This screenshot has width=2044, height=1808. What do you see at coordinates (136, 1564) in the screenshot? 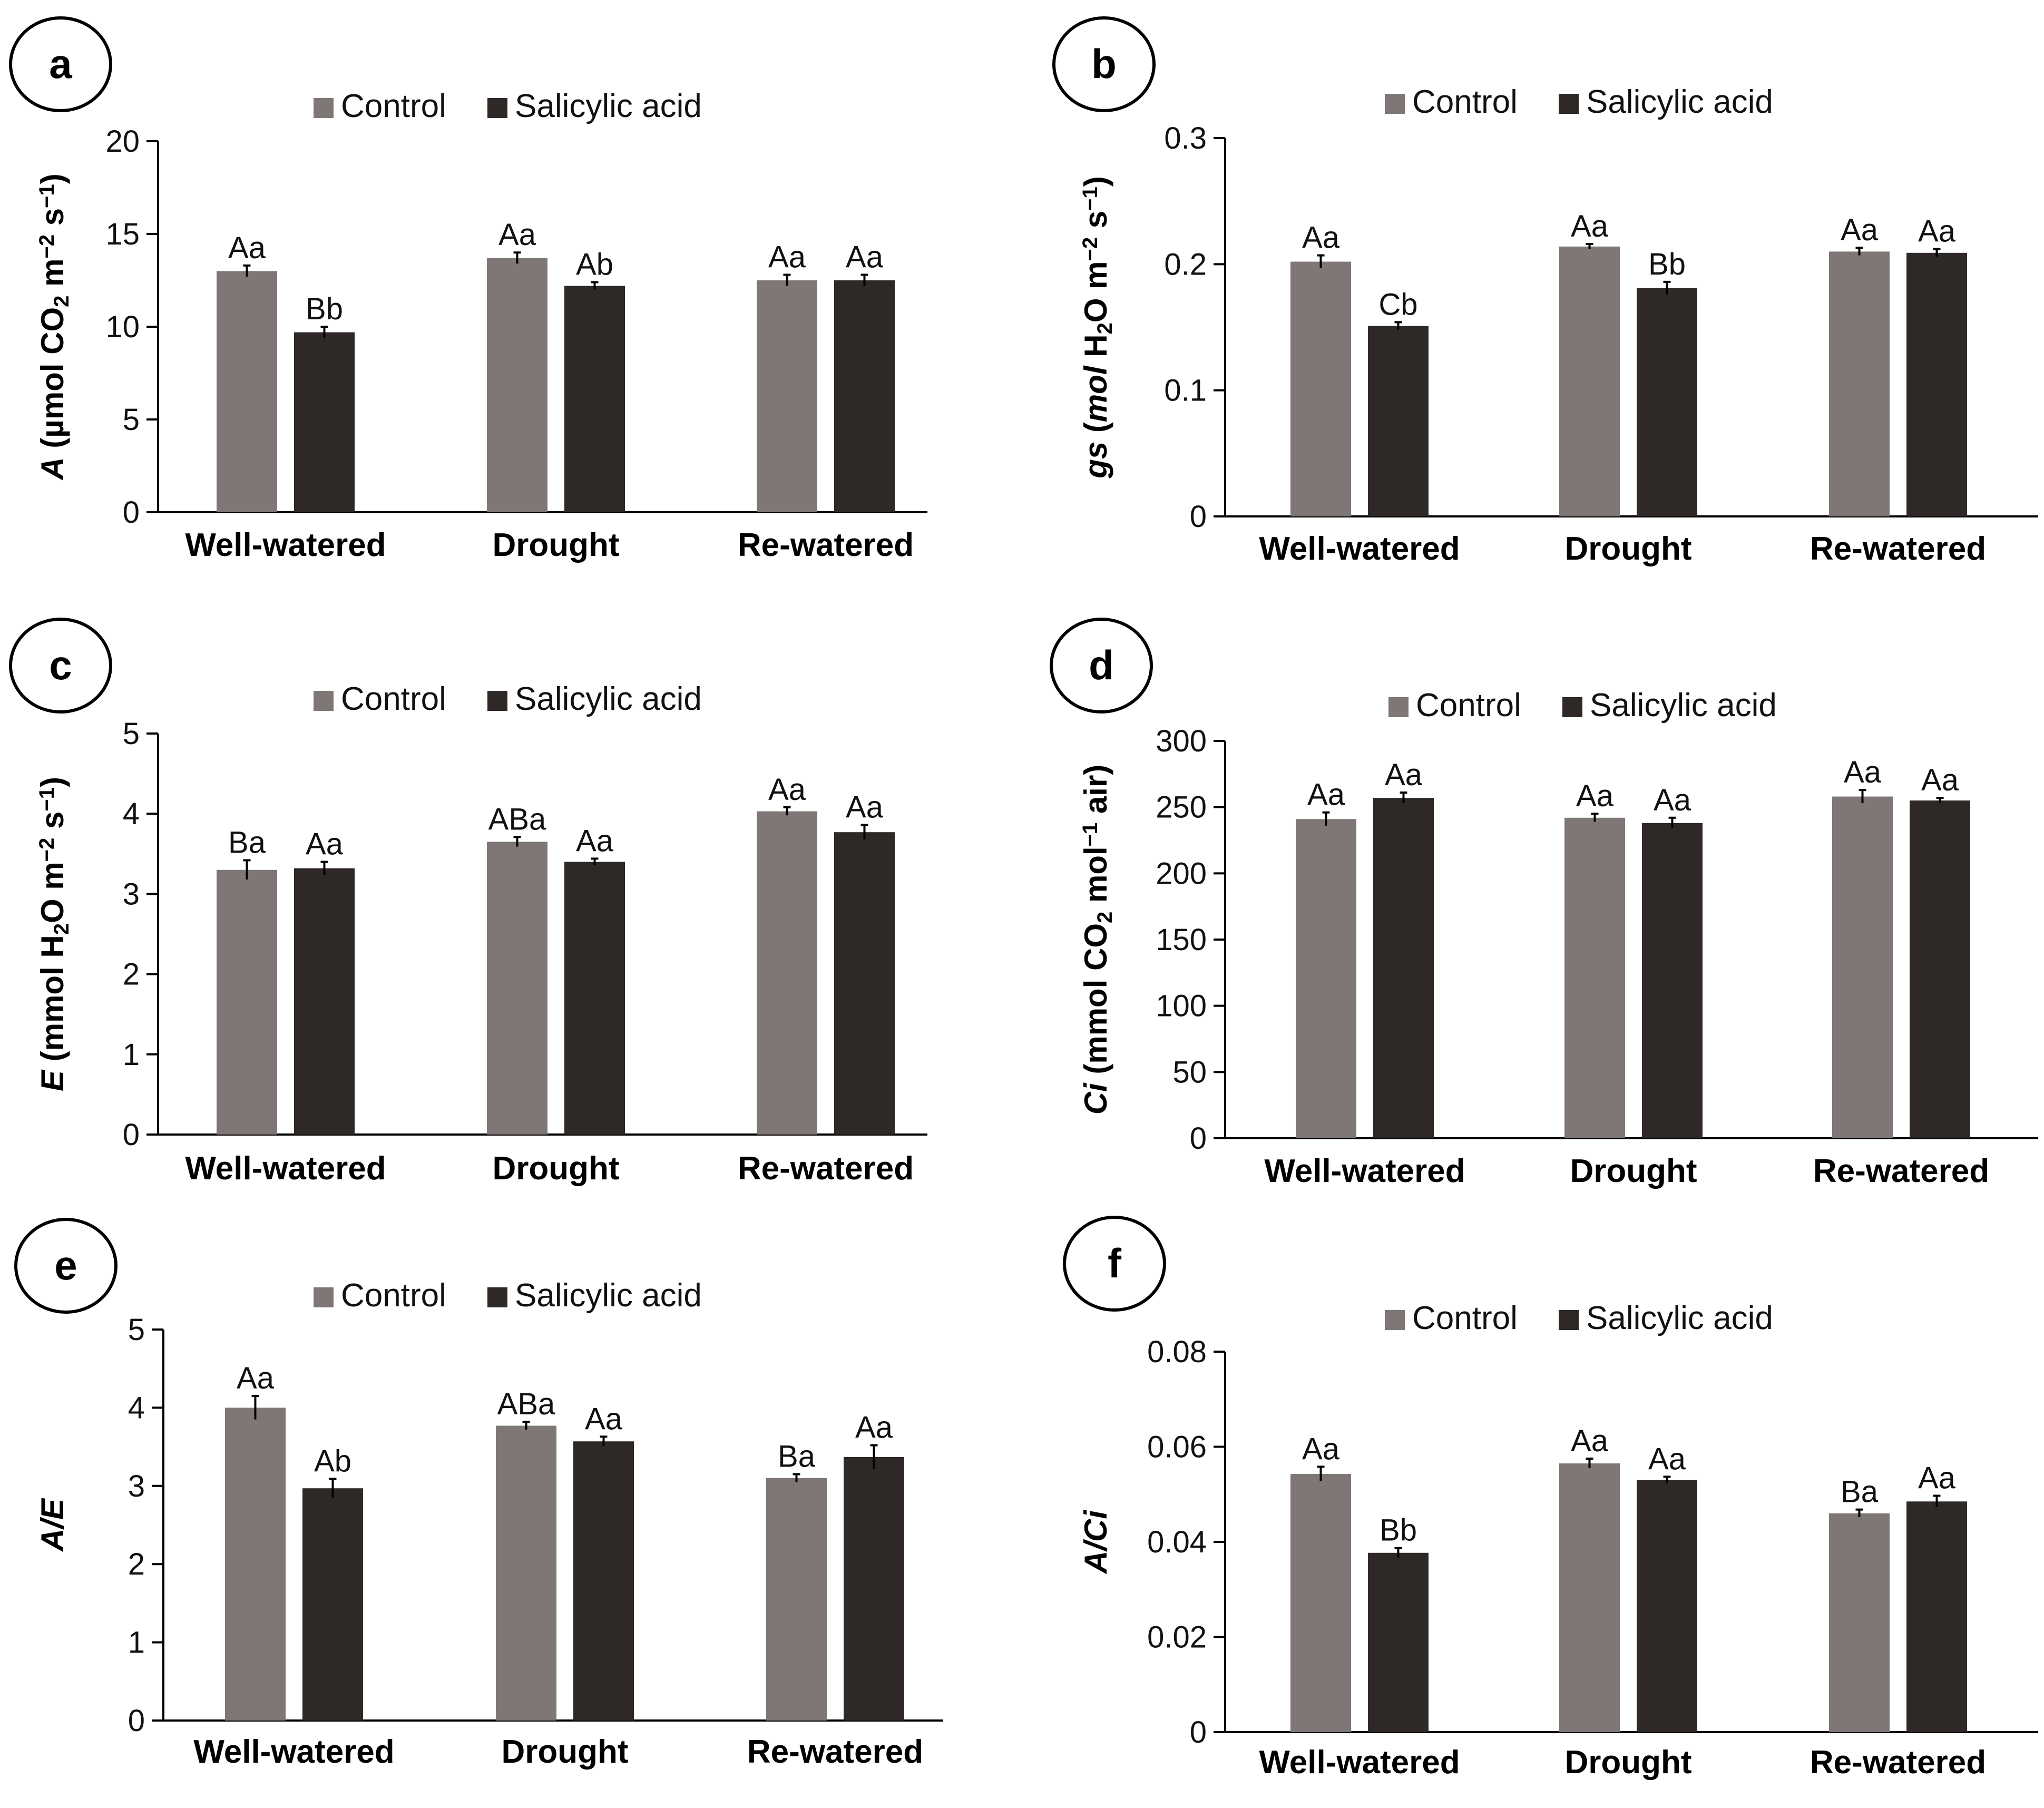
I see `y-tick-label: 2` at bounding box center [136, 1564].